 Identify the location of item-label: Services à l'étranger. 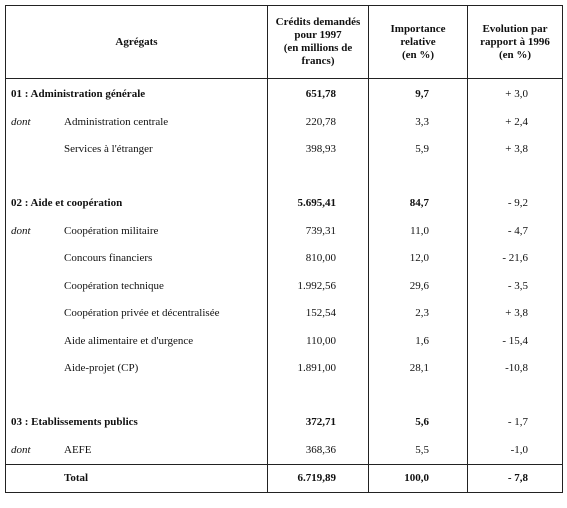
(108, 149).